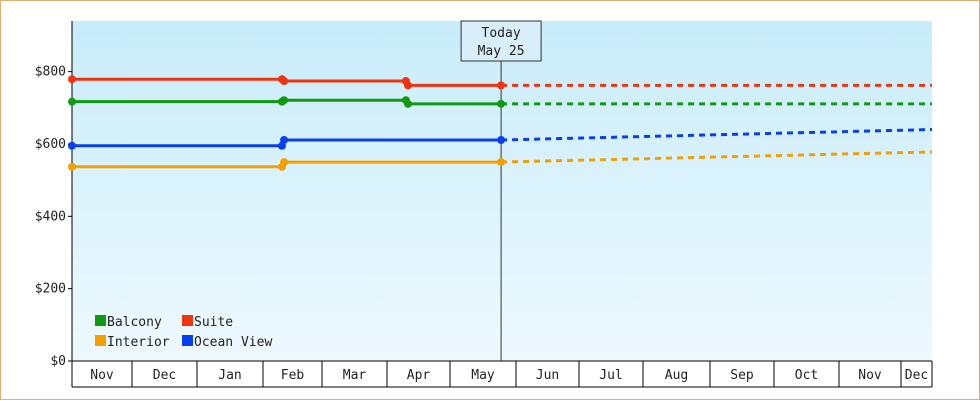 The image size is (980, 401). Describe the element at coordinates (58, 361) in the screenshot. I see `y-tick-label: $0` at that location.